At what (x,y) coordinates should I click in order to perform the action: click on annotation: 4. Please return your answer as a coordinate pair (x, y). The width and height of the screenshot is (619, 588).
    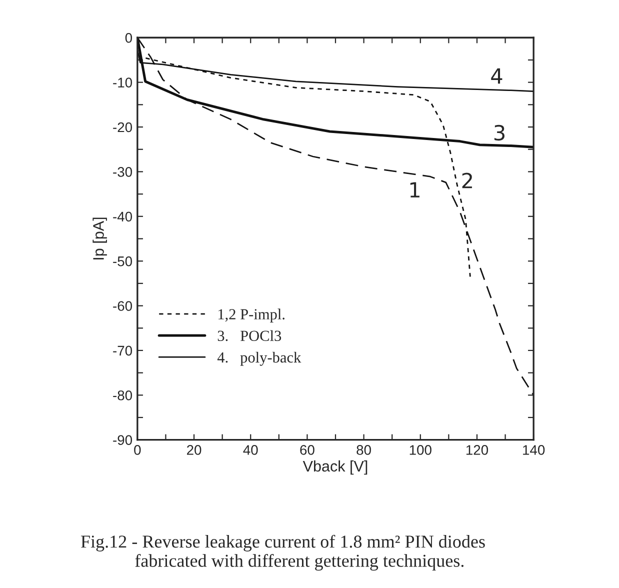
    Looking at the image, I should click on (496, 76).